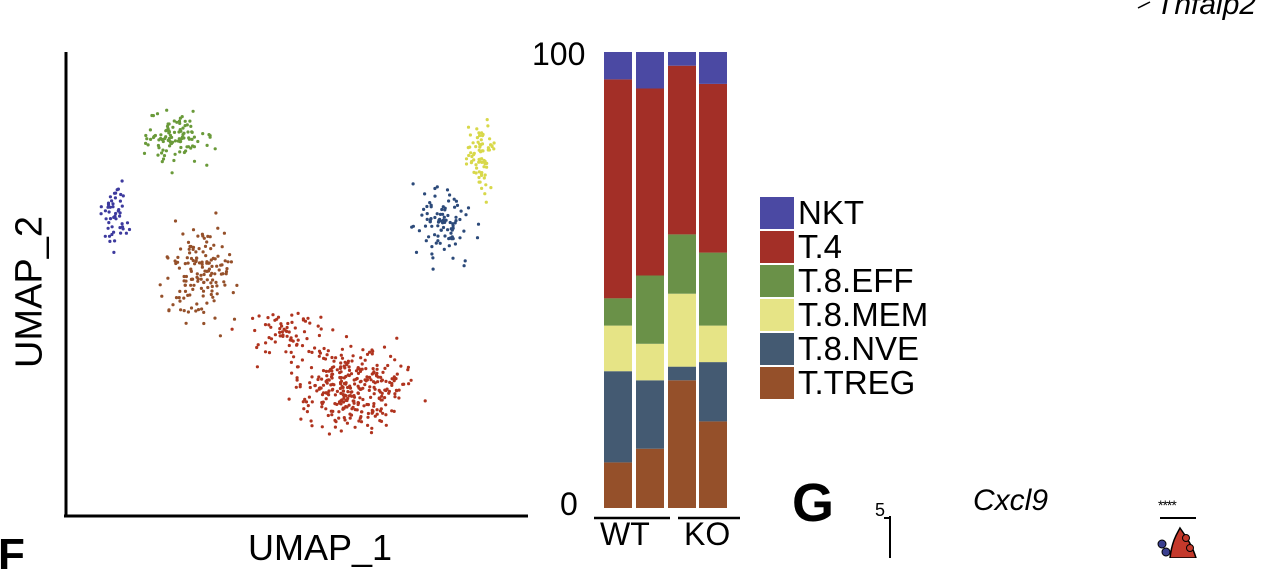 This screenshot has width=1276, height=580. What do you see at coordinates (320, 547) in the screenshot?
I see `umap-x-axis-label: UMAP_1` at bounding box center [320, 547].